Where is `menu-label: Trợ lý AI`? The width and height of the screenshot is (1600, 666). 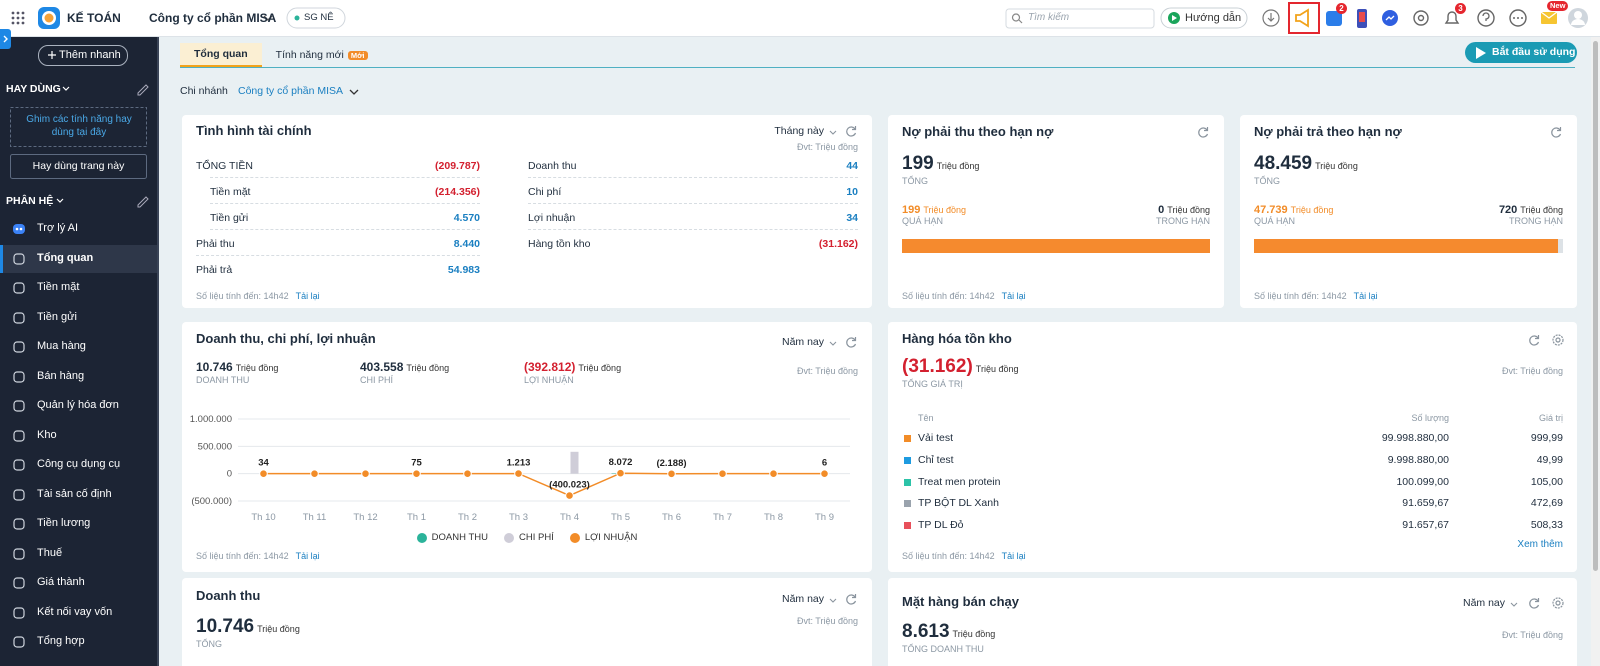 menu-label: Trợ lý AI is located at coordinates (58, 228).